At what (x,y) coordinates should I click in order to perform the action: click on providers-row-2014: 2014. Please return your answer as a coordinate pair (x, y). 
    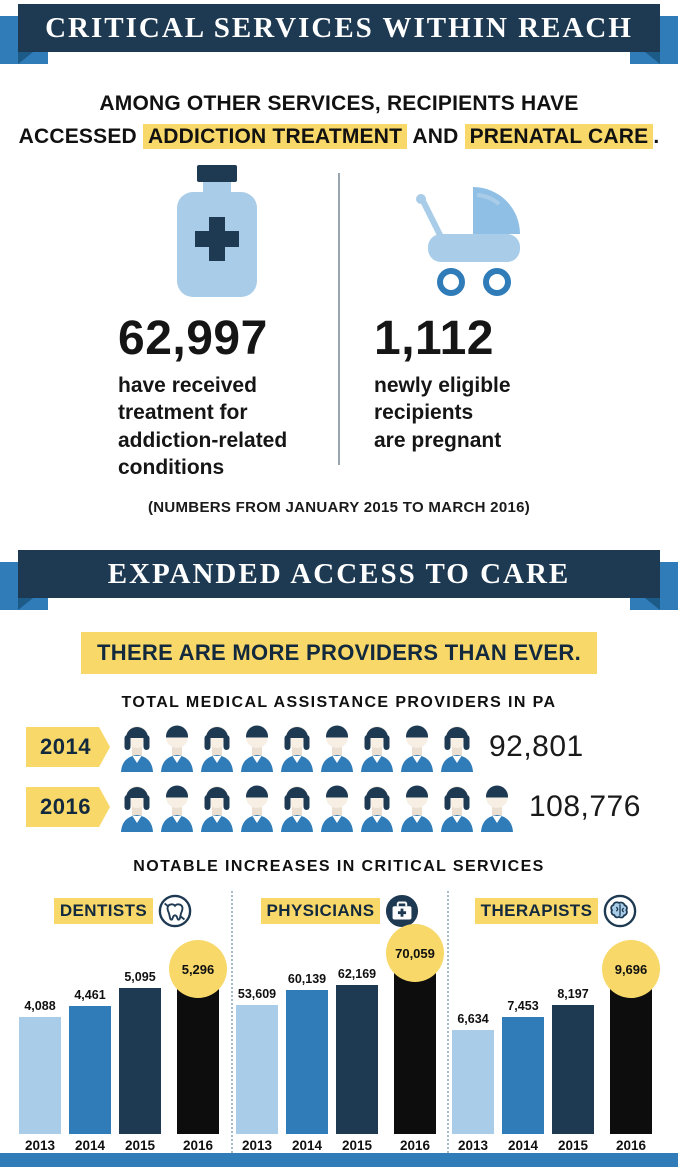
    Looking at the image, I should click on (352, 747).